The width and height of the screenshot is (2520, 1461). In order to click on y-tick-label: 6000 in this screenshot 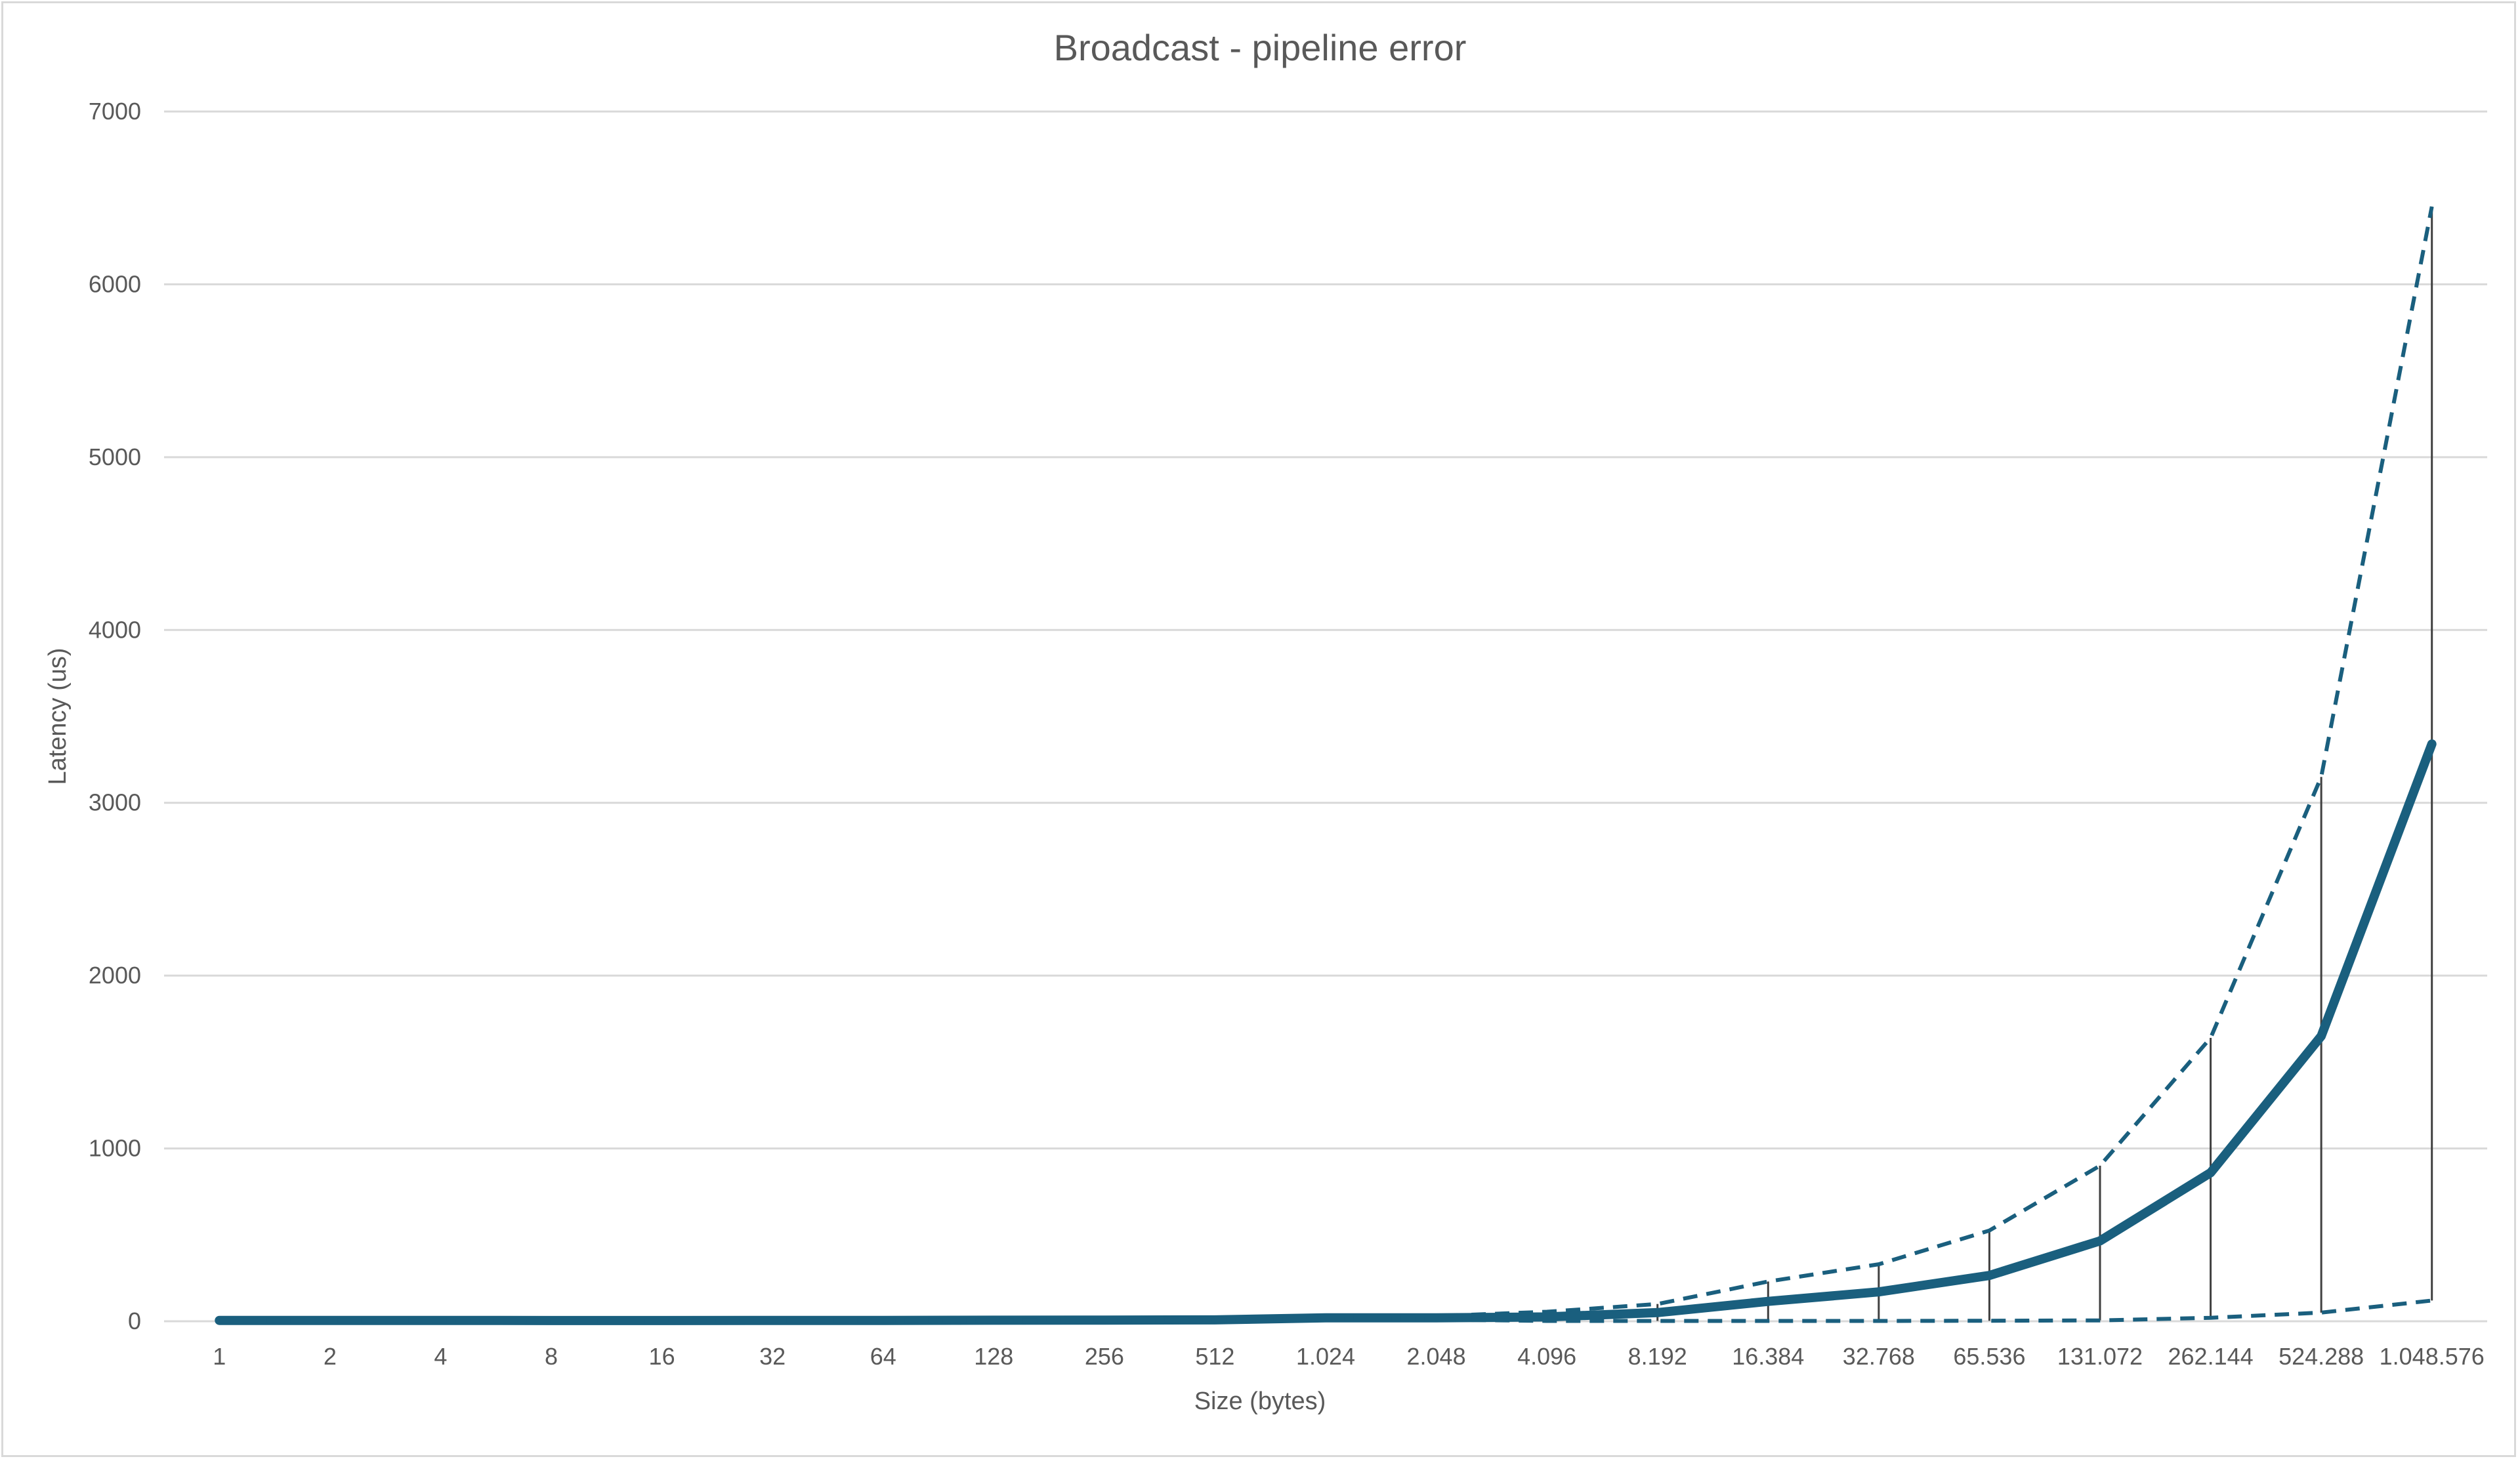, I will do `click(115, 284)`.